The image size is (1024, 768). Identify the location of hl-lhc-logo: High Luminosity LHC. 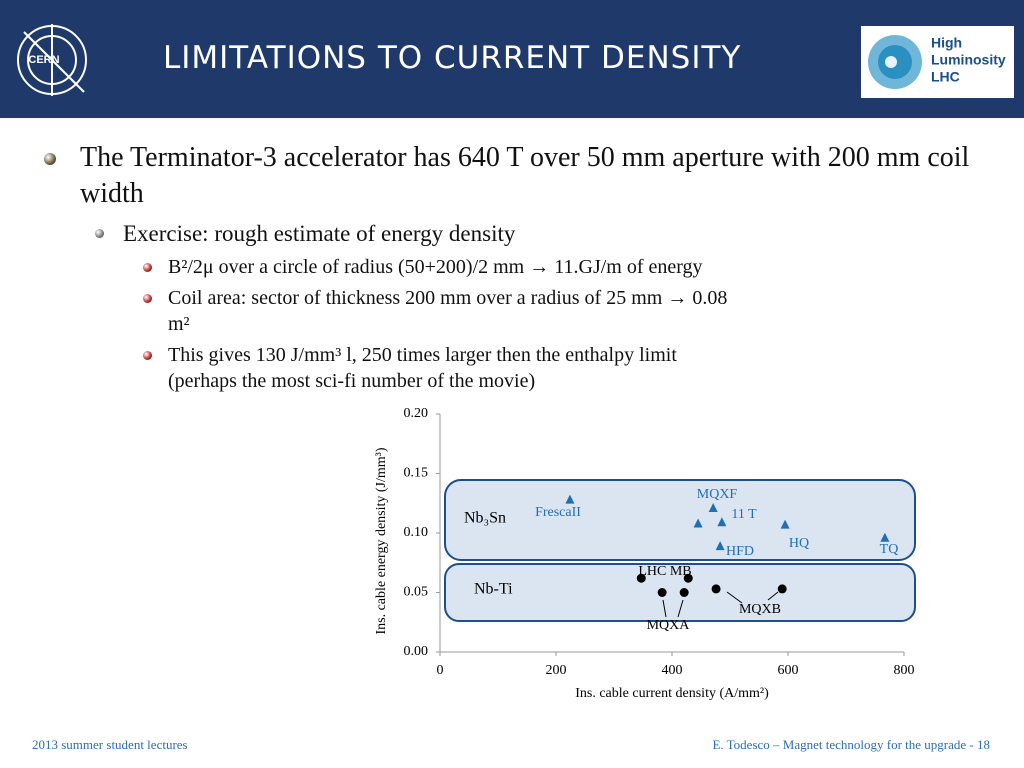
(937, 62).